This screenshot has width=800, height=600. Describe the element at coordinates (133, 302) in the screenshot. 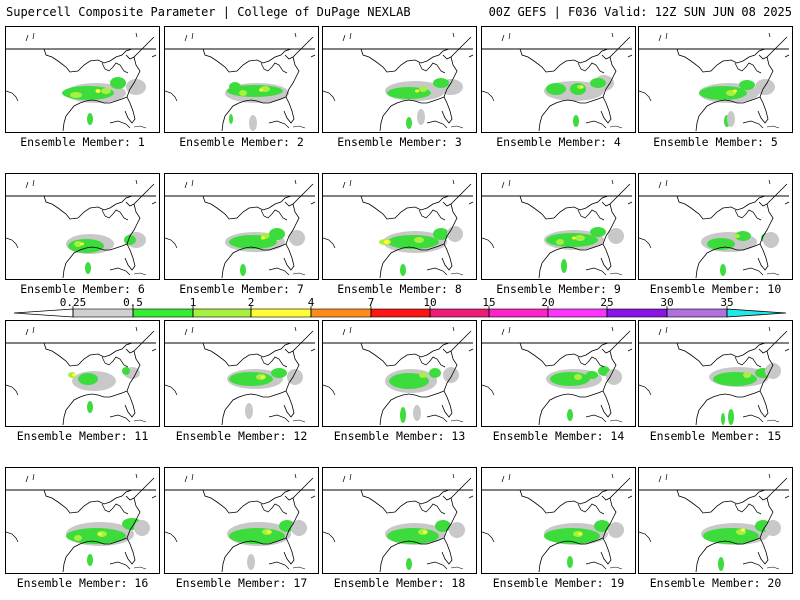

I see `colorbar-tick-label: 0.5` at that location.